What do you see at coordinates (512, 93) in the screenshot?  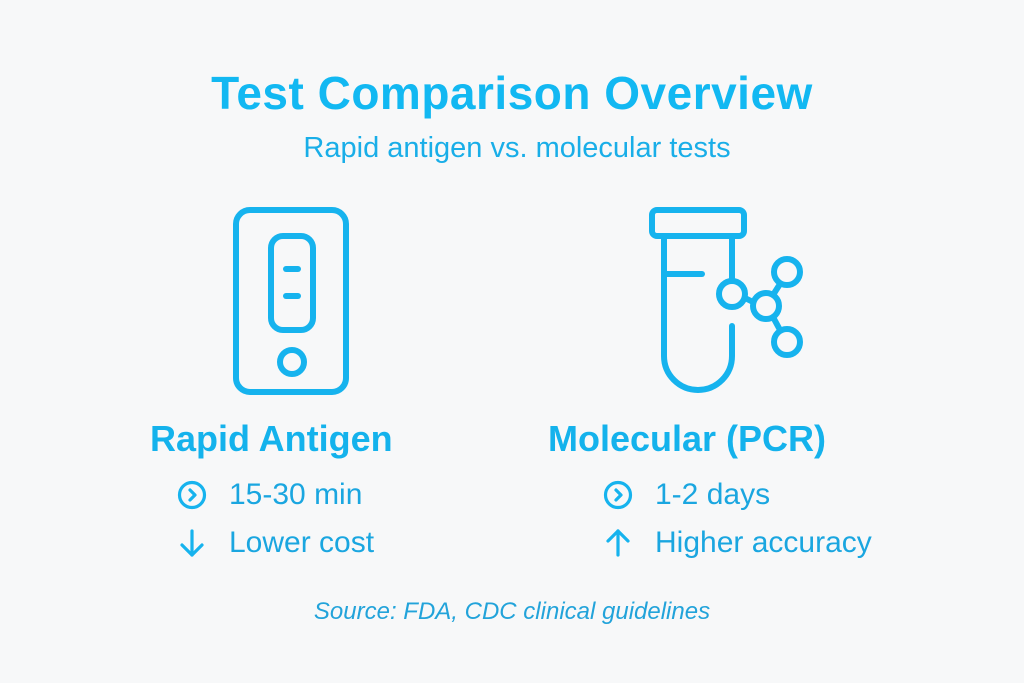 I see `page-title: Test Comparison Overview` at bounding box center [512, 93].